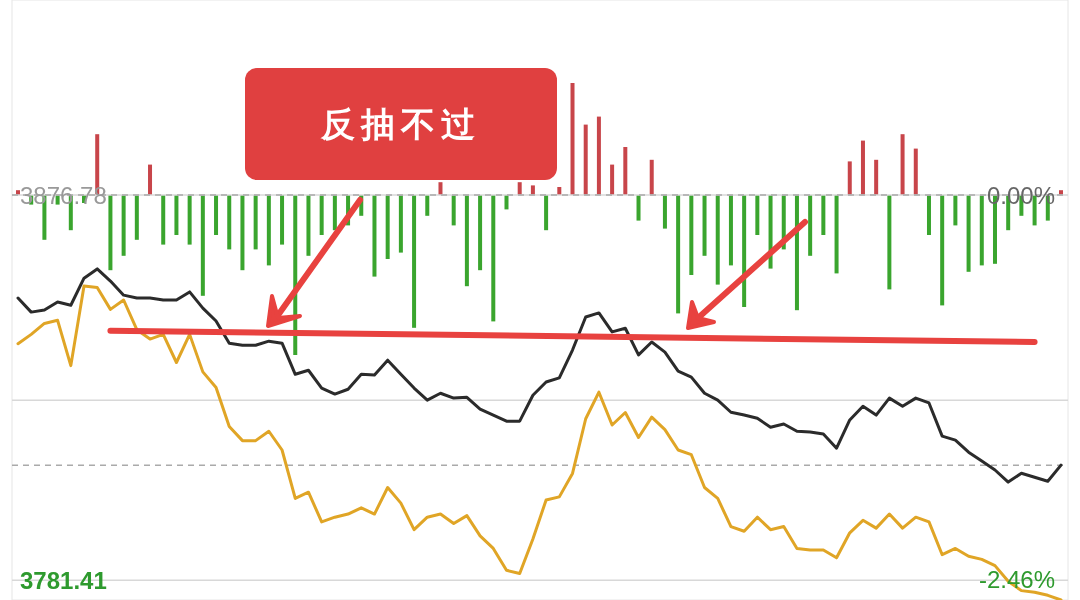 The height and width of the screenshot is (600, 1080). What do you see at coordinates (63, 580) in the screenshot?
I see `y-tick-label: 3781.41` at bounding box center [63, 580].